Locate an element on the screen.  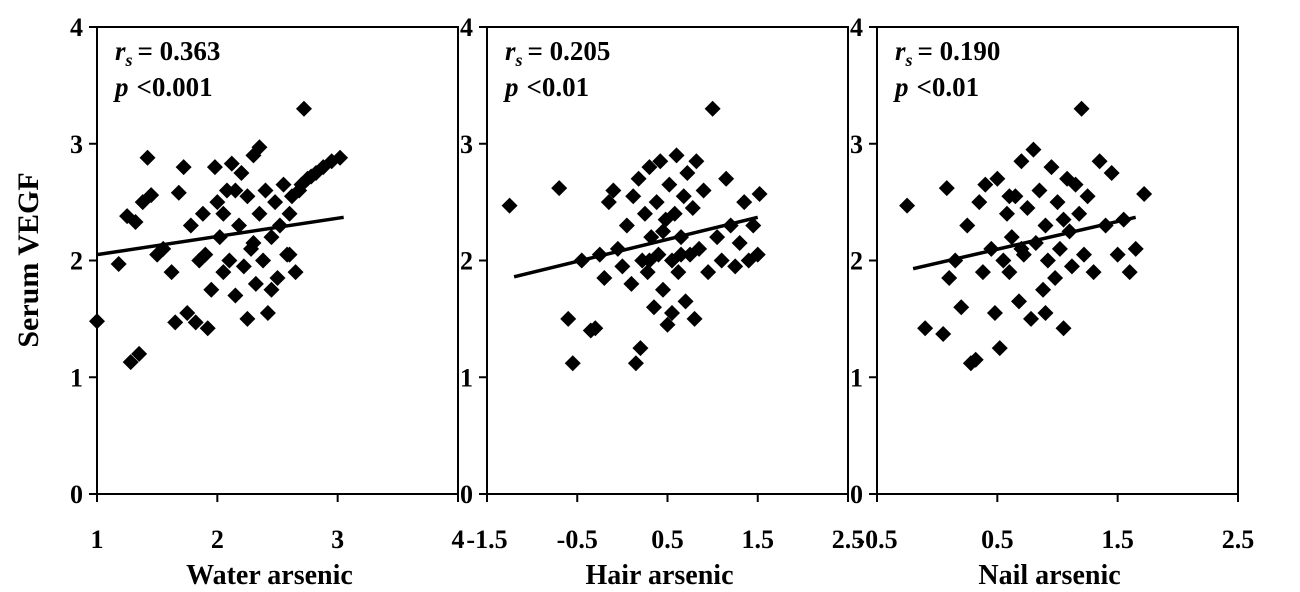
x-axis-label: Hair arsenic is located at coordinates (659, 575).